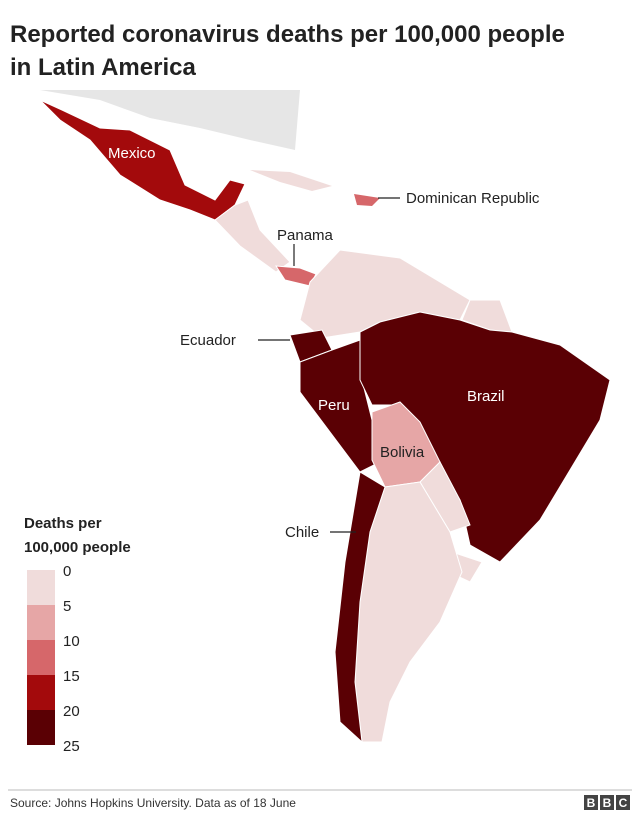 The width and height of the screenshot is (640, 817). Describe the element at coordinates (132, 153) in the screenshot. I see `country-label: Mexico` at that location.